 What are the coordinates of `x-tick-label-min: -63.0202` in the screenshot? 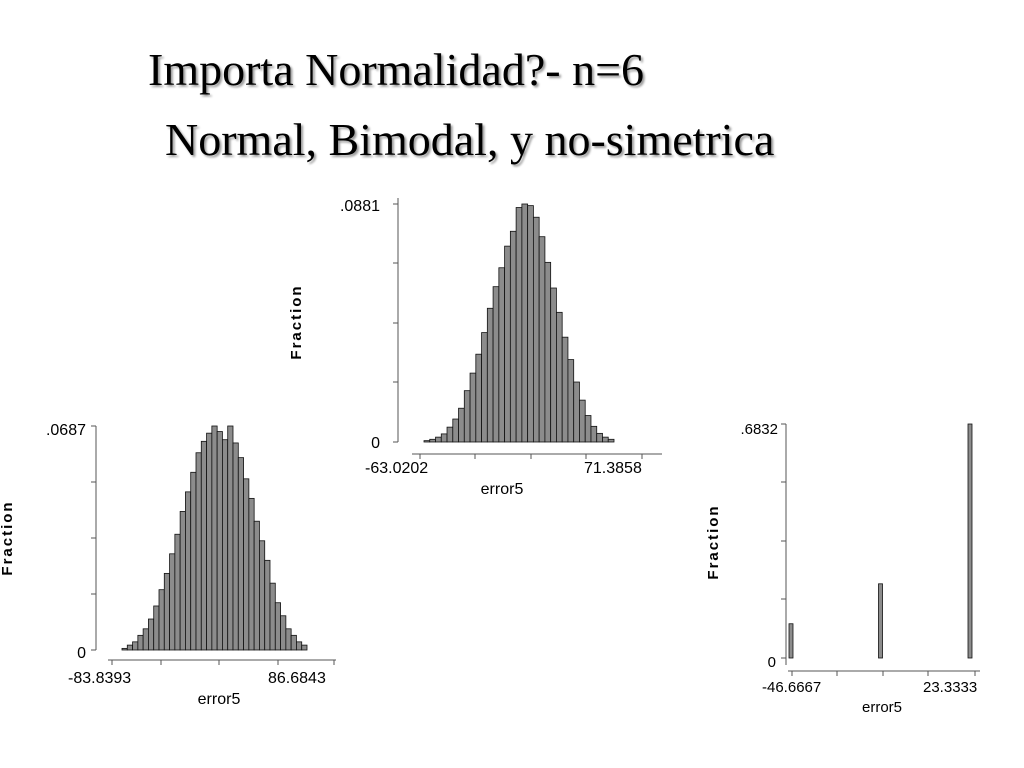 It's located at (396, 468).